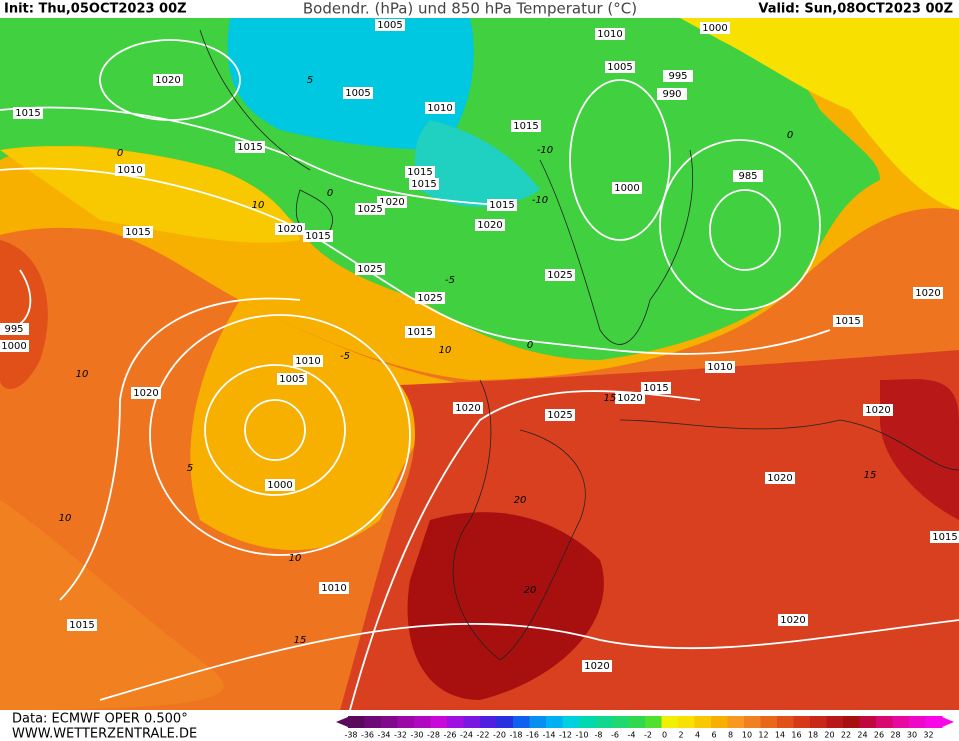 Image resolution: width=959 pixels, height=741 pixels. I want to click on colorbar-label: -4, so click(632, 735).